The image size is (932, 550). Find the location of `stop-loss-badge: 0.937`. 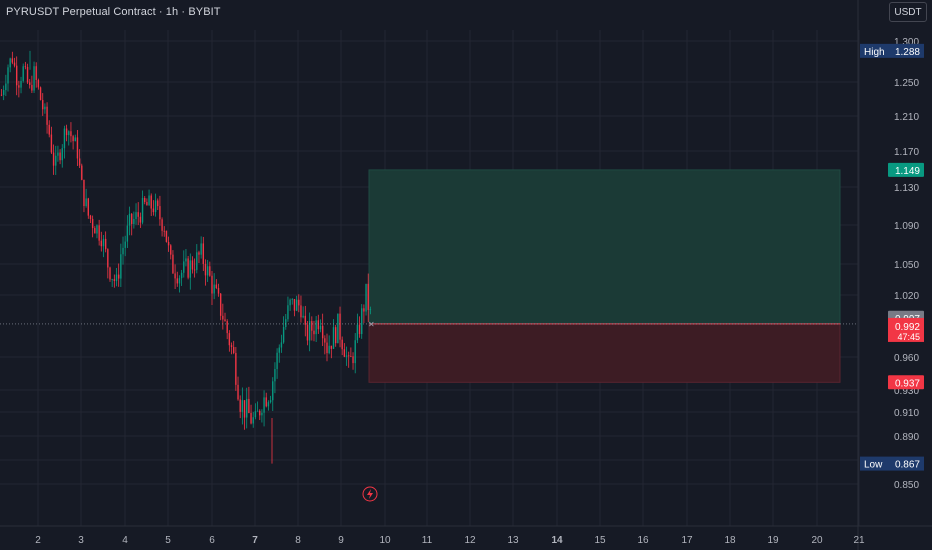

stop-loss-badge: 0.937 is located at coordinates (906, 382).